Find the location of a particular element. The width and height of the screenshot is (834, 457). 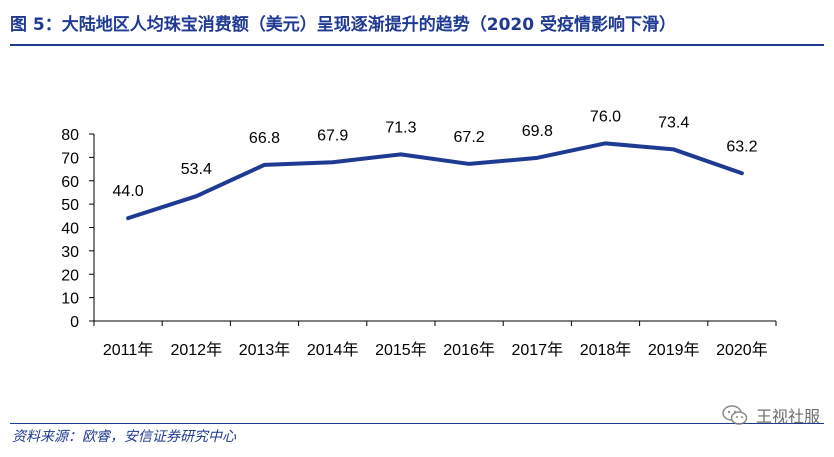

data-label: 76.0 is located at coordinates (605, 116).